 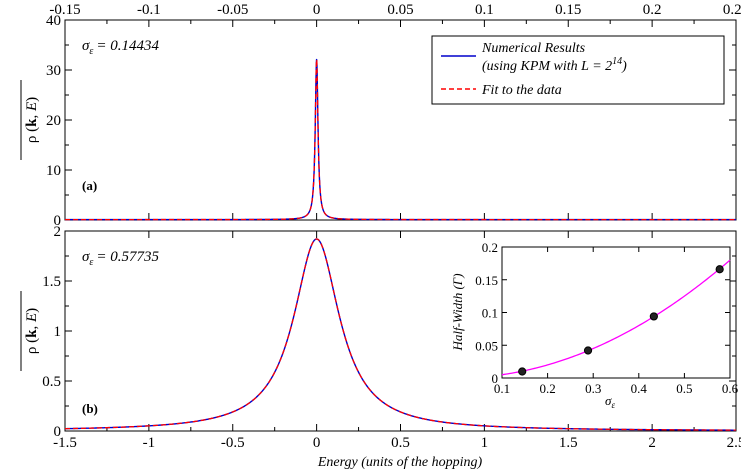 What do you see at coordinates (484, 10) in the screenshot?
I see `top-xtick-label: 0.1` at bounding box center [484, 10].